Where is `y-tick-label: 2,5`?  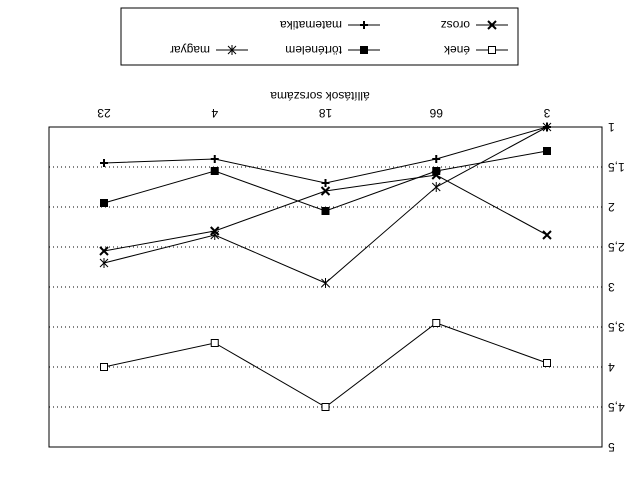 y-tick-label: 2,5 is located at coordinates (616, 247).